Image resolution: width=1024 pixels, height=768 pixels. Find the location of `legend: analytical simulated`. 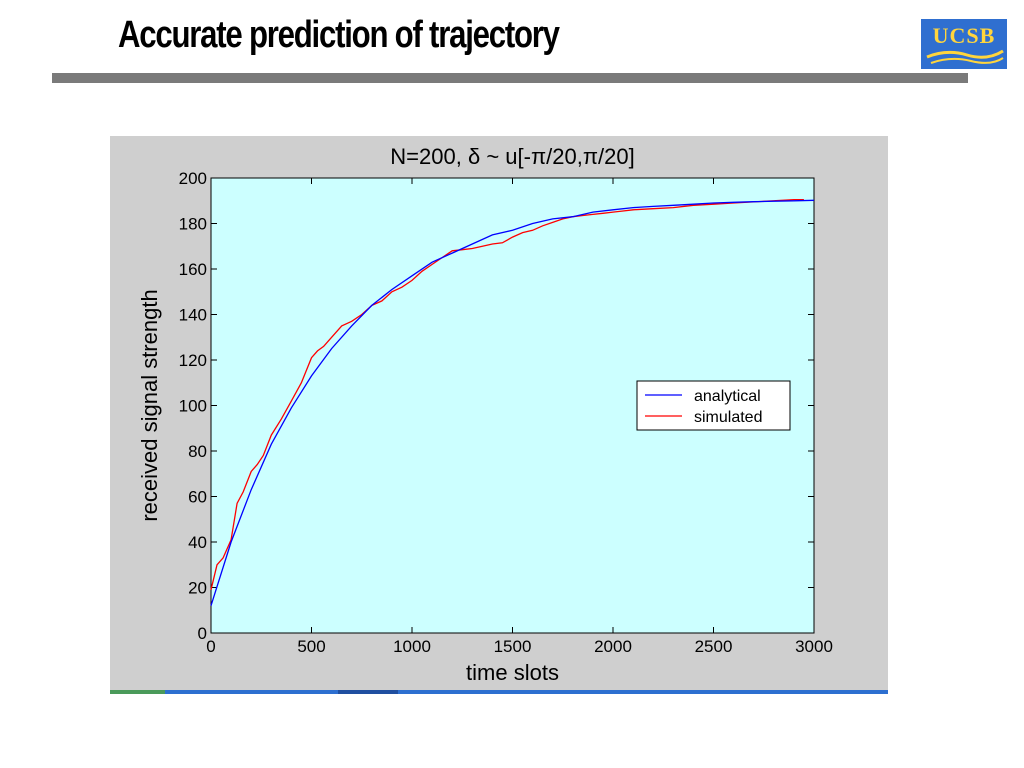

legend: analytical simulated is located at coordinates (713, 405).